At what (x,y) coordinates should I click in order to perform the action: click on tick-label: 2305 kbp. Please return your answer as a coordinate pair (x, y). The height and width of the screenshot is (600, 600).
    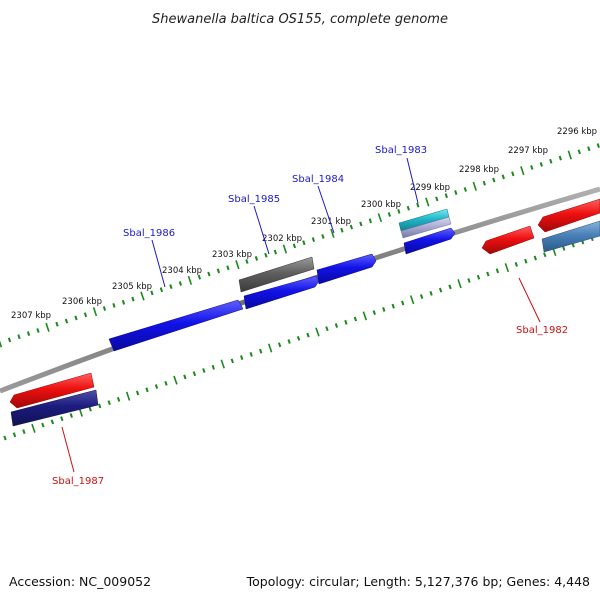
    Looking at the image, I should click on (132, 287).